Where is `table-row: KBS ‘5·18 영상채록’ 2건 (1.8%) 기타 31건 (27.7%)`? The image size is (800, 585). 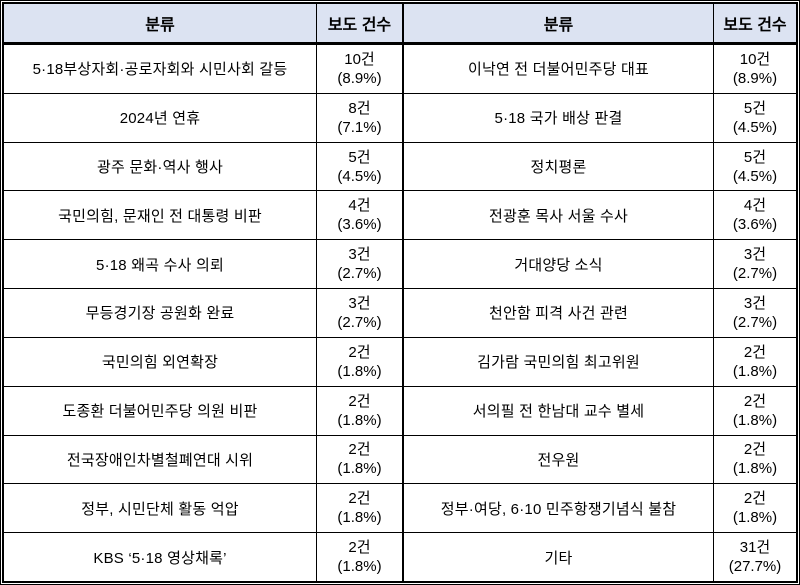 table-row: KBS ‘5·18 영상채록’ 2건 (1.8%) 기타 31건 (27.7%) is located at coordinates (400, 557).